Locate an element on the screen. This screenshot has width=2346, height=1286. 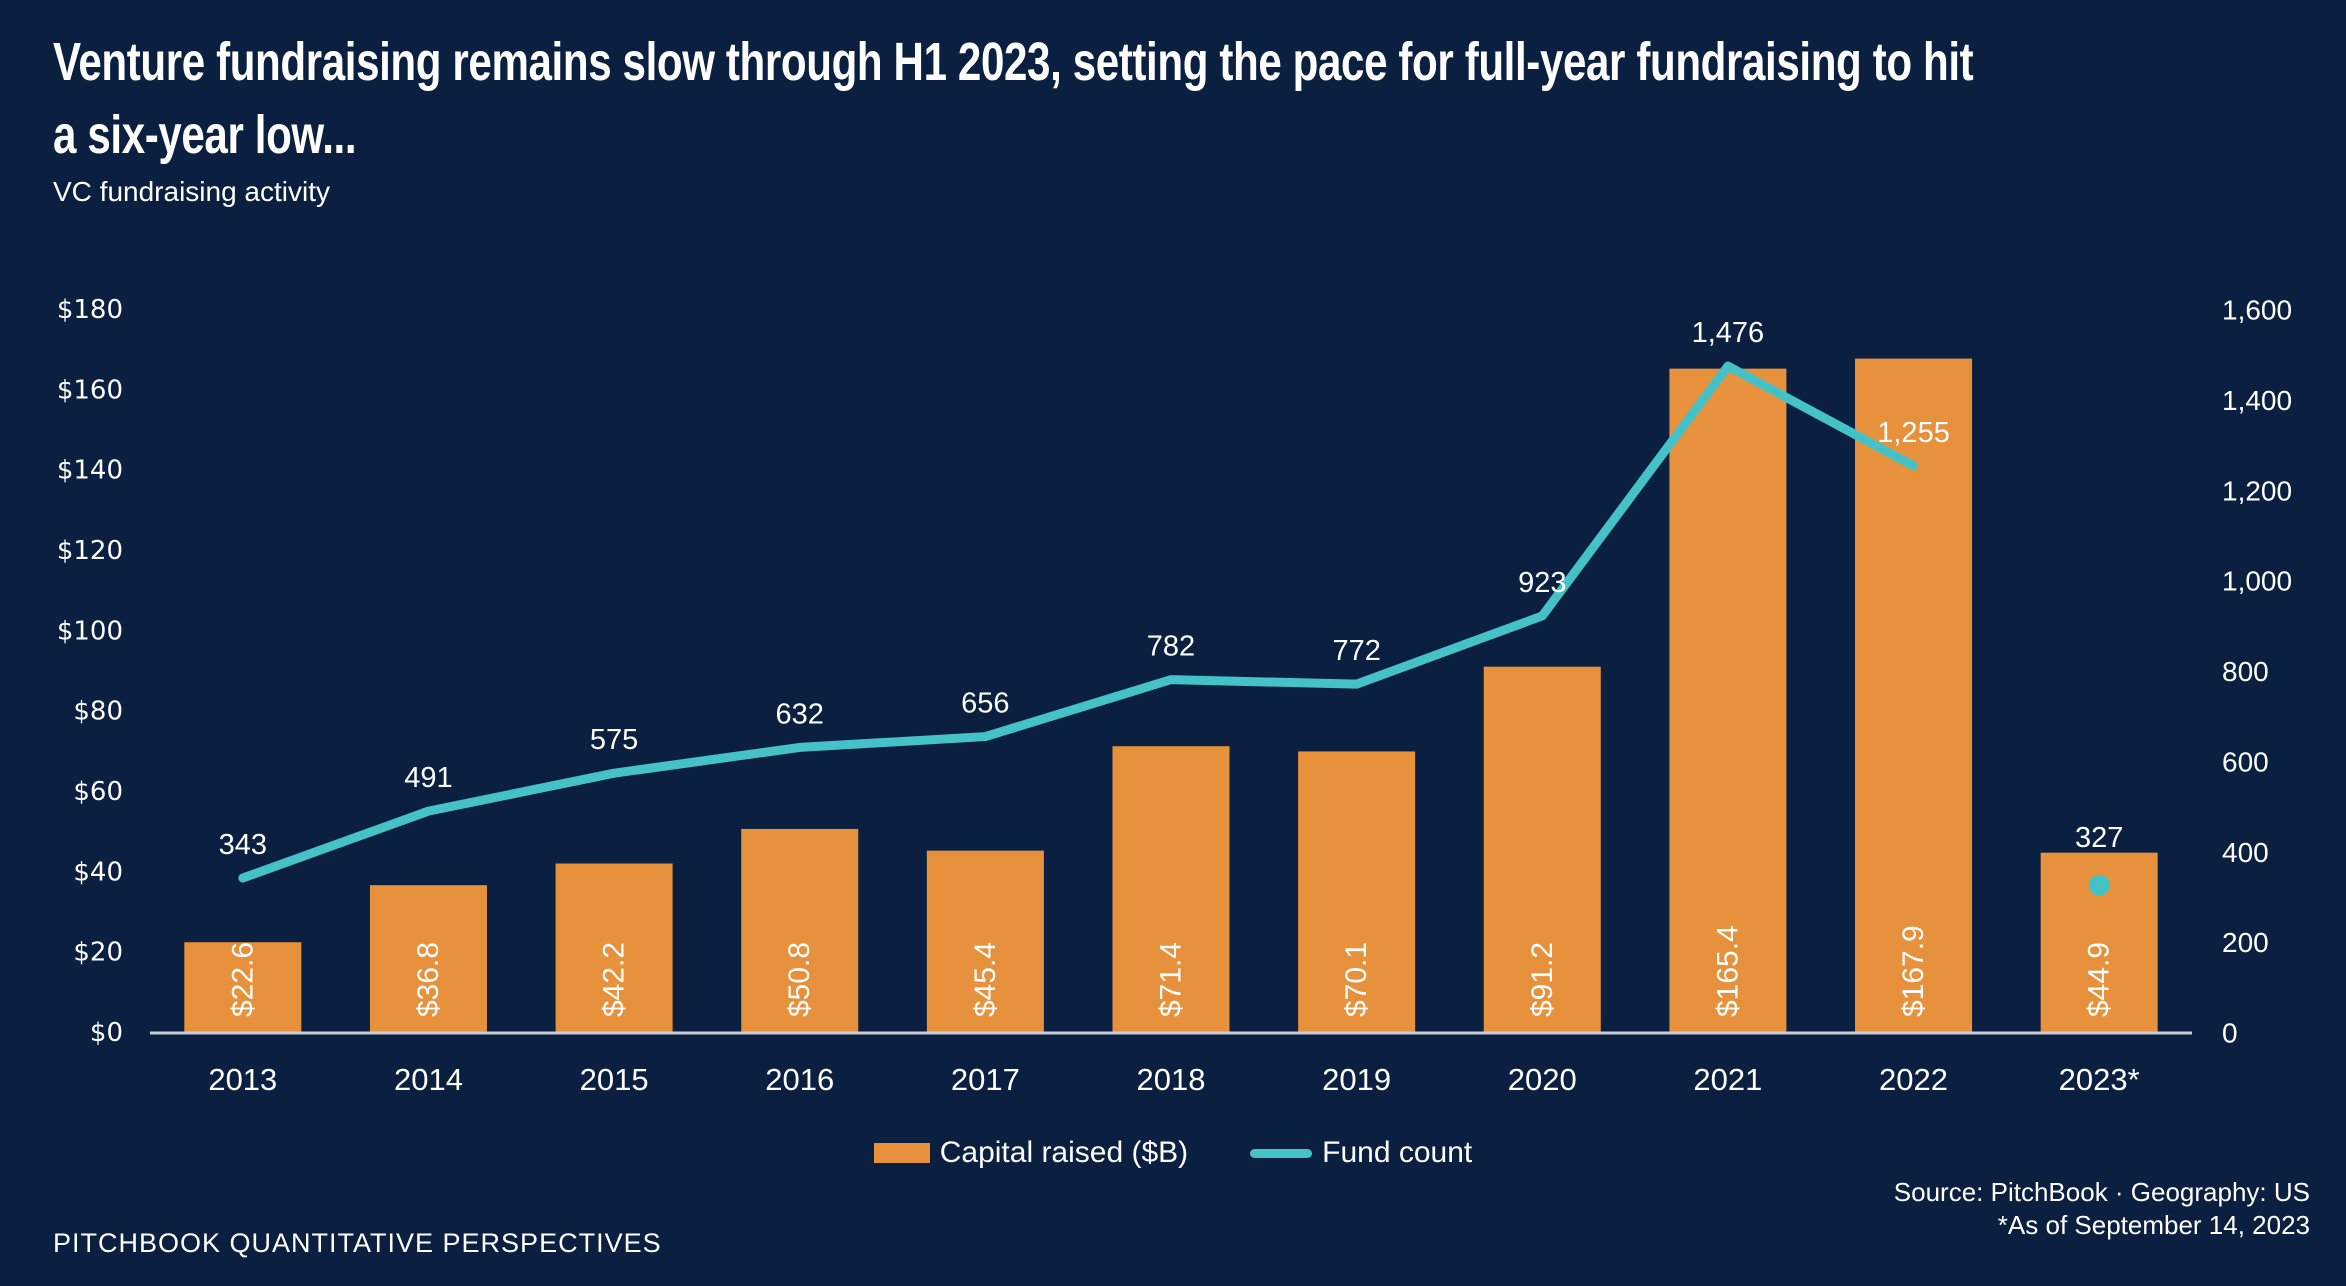
x-axis-label: 2021 is located at coordinates (1727, 1079).